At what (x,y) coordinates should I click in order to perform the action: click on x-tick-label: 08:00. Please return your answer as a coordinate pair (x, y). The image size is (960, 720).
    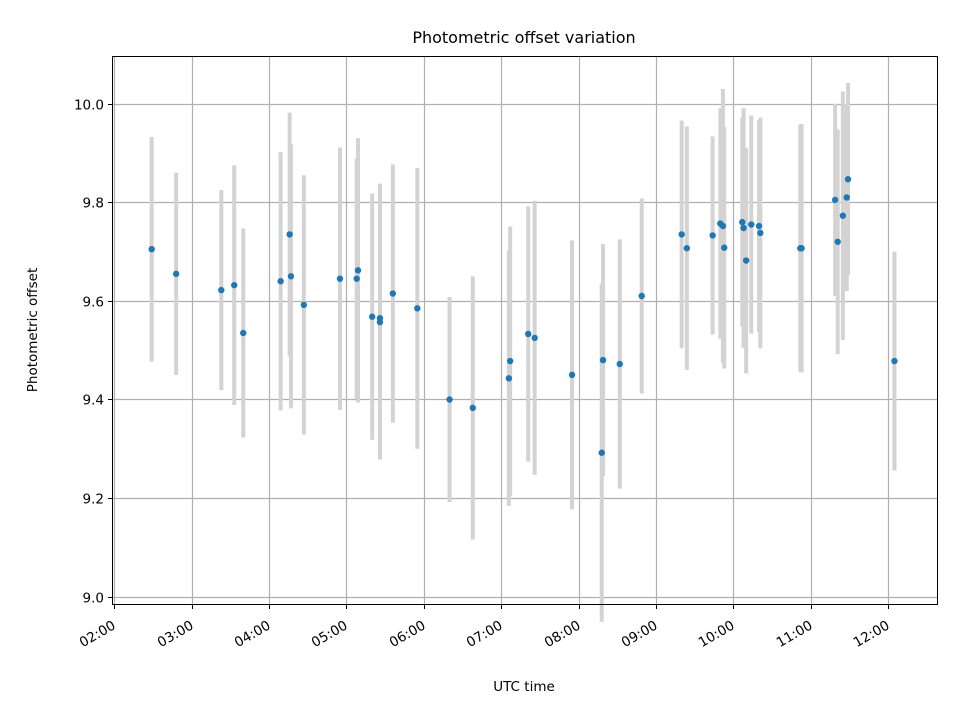
    Looking at the image, I should click on (563, 634).